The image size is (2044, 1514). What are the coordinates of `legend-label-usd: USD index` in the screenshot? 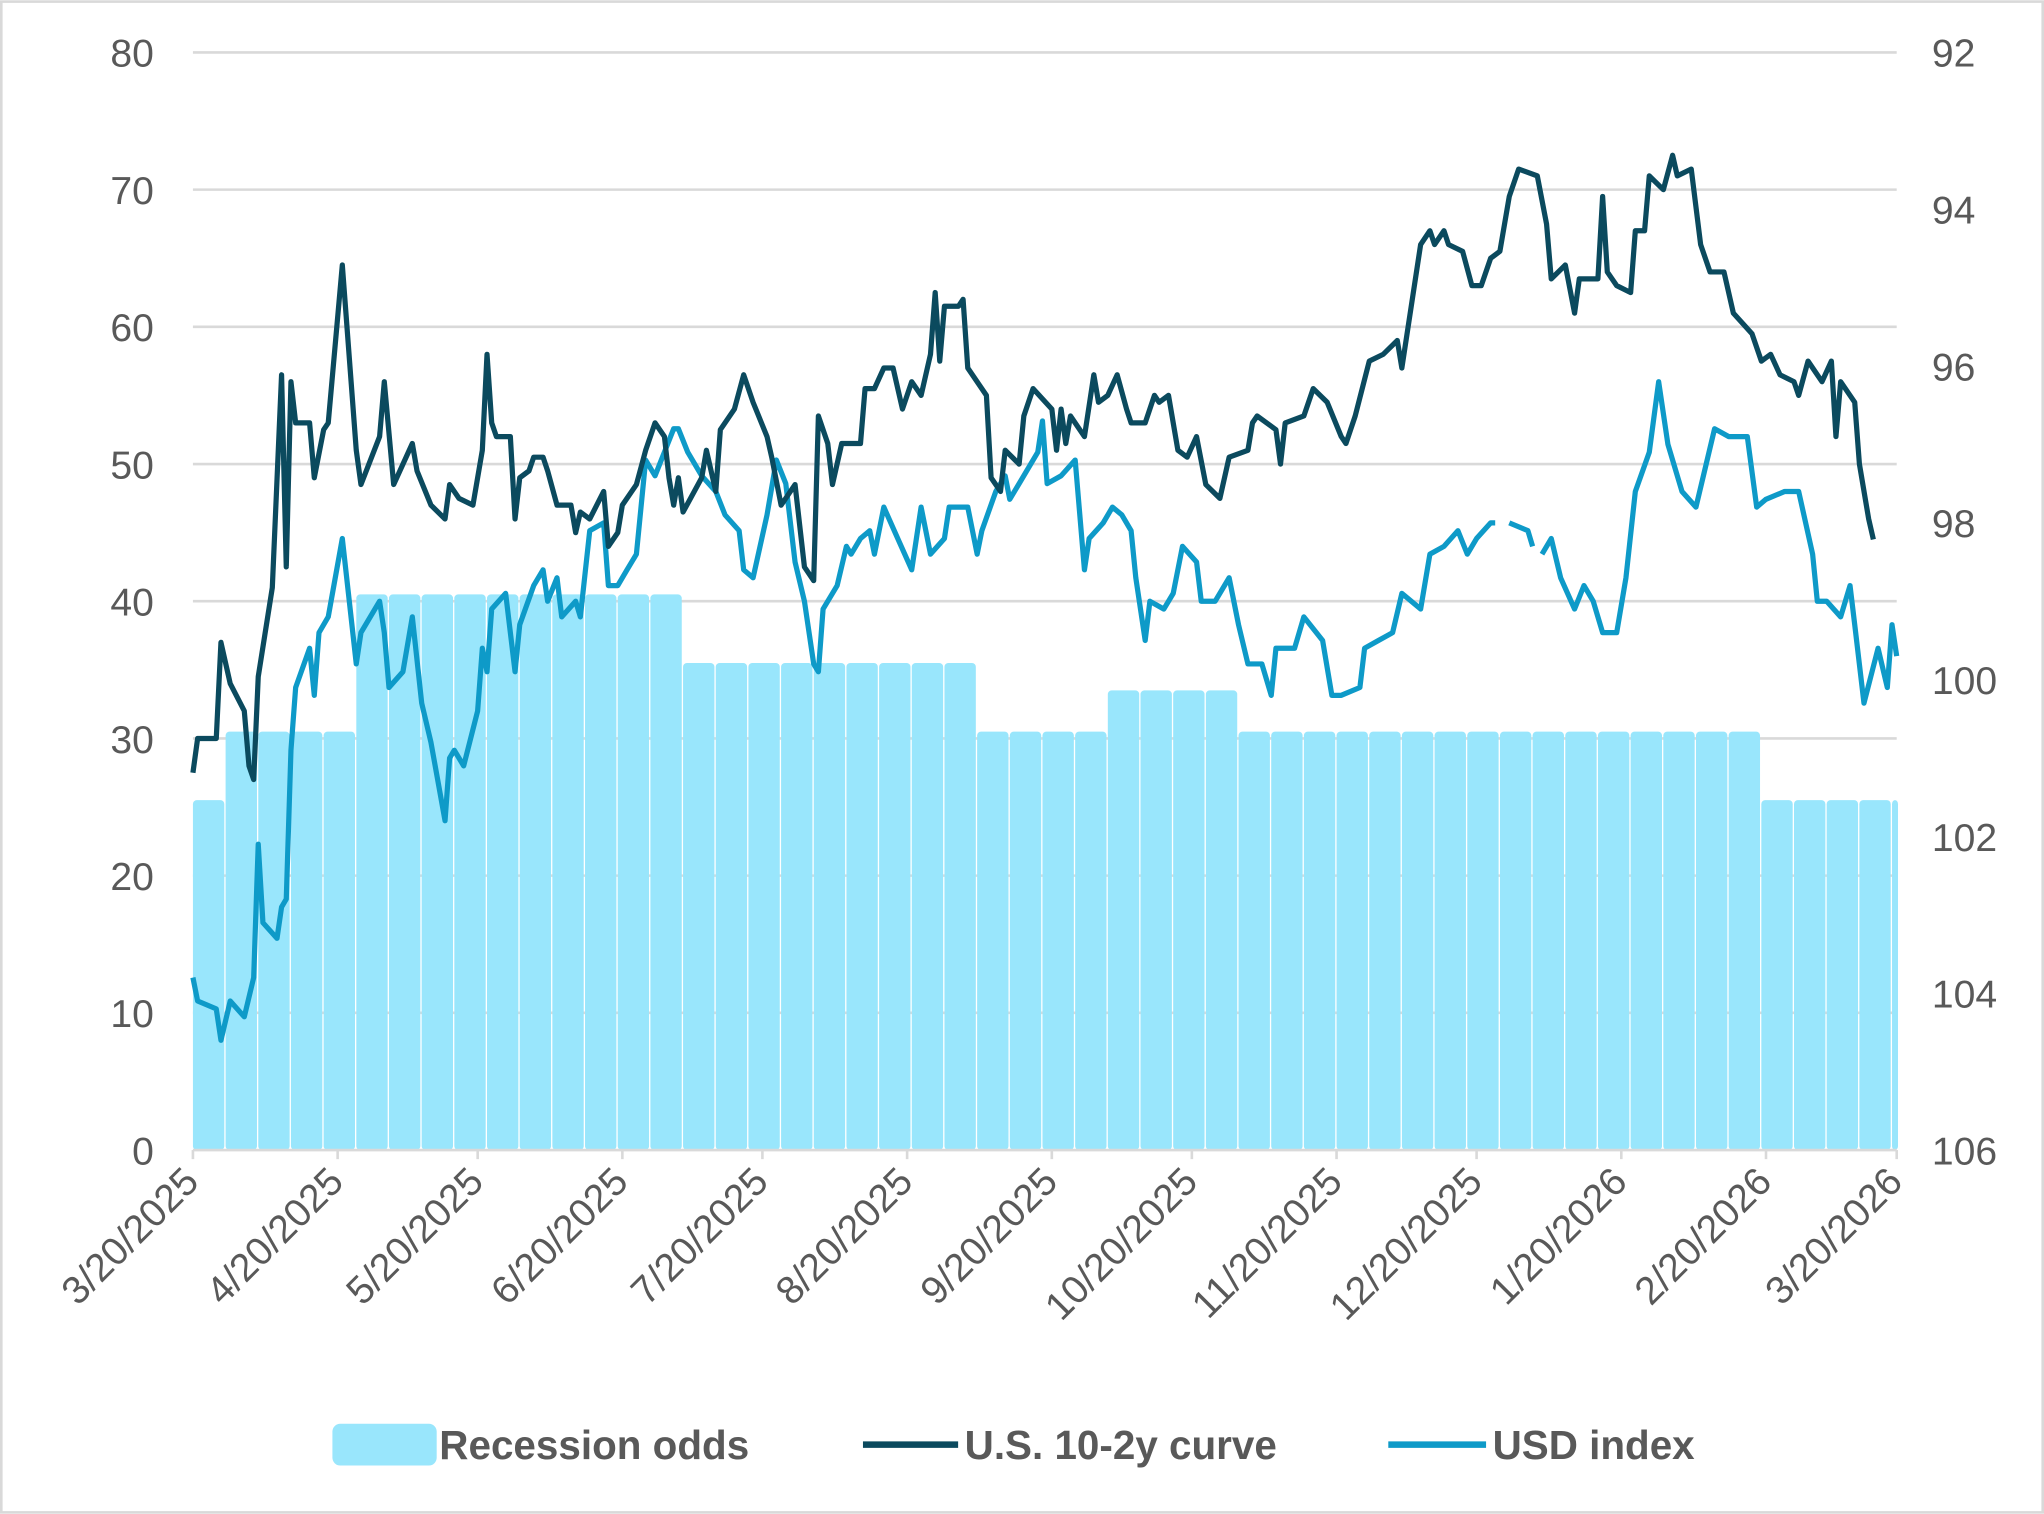 It's located at (1594, 1445).